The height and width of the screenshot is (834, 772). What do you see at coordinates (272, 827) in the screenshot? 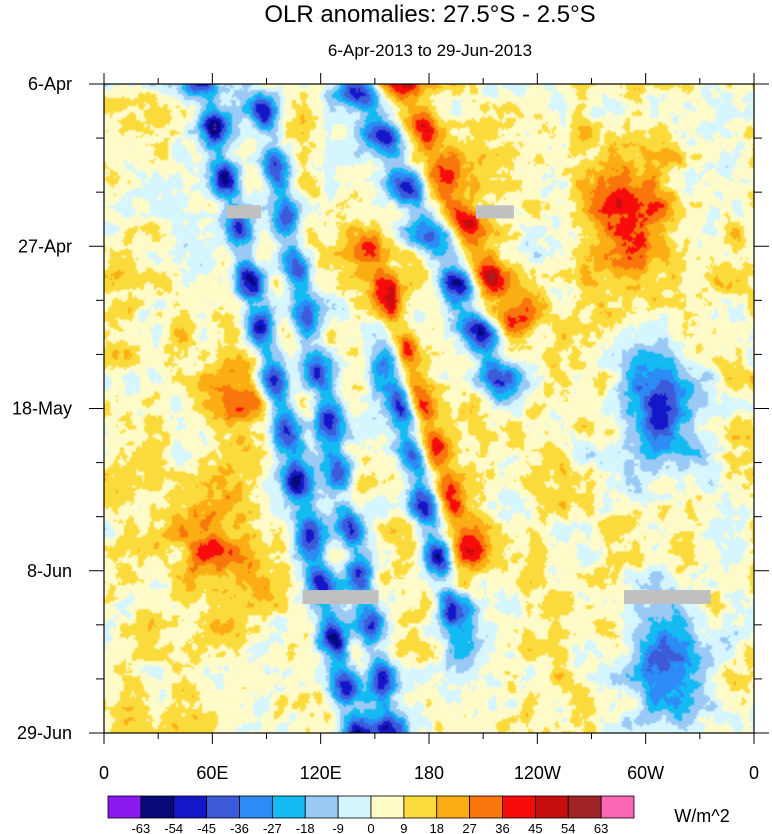
I see `colorbar-label: -27` at bounding box center [272, 827].